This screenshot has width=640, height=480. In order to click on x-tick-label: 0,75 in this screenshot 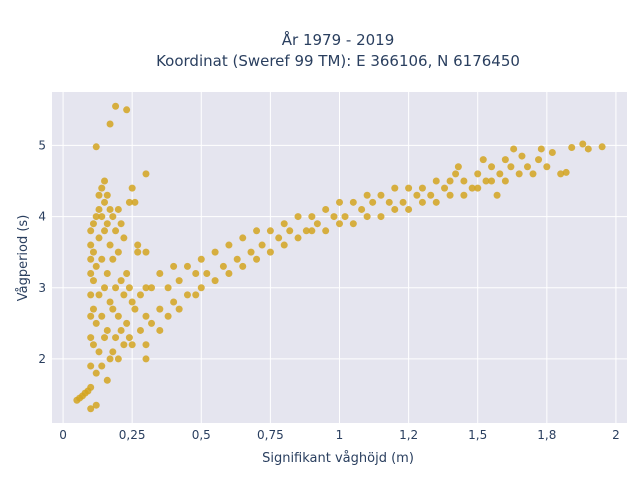, I will do `click(270, 435)`.